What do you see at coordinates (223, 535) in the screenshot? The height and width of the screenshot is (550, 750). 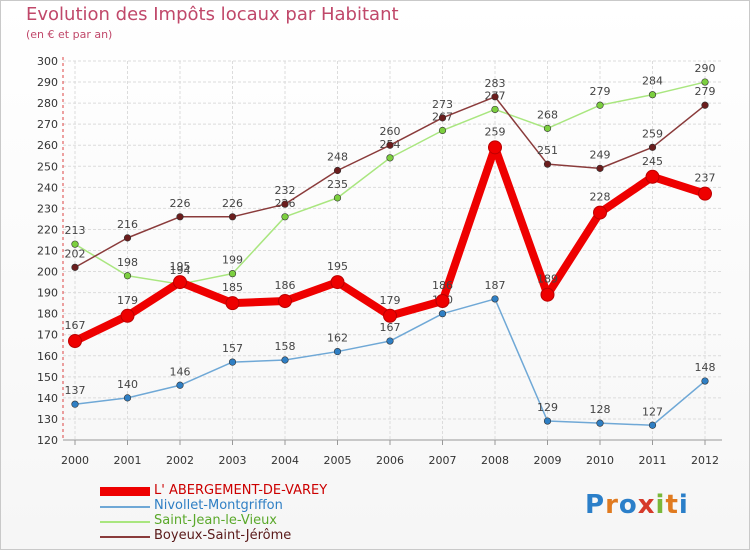 I see `legend-label: Boyeux-Saint-Jérôme` at bounding box center [223, 535].